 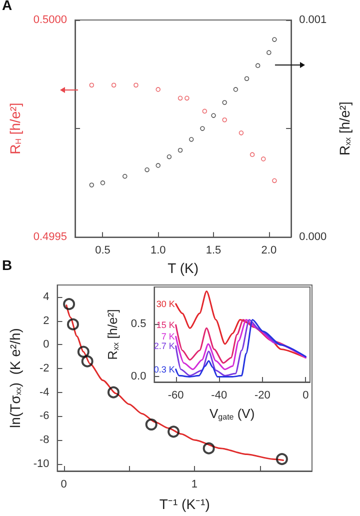 I want to click on chart-title: B, so click(x=7, y=265).